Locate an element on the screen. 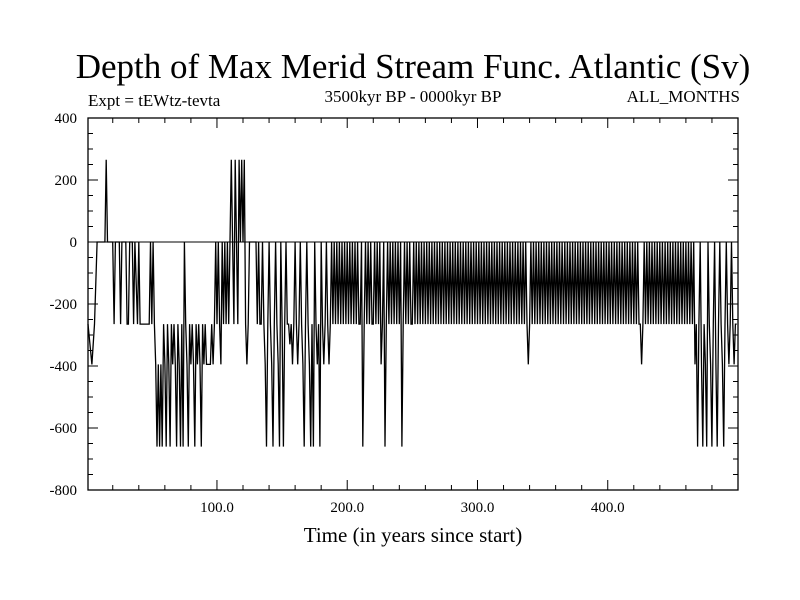 This screenshot has height=600, width=800. months-label: ALL_MONTHS is located at coordinates (683, 96).